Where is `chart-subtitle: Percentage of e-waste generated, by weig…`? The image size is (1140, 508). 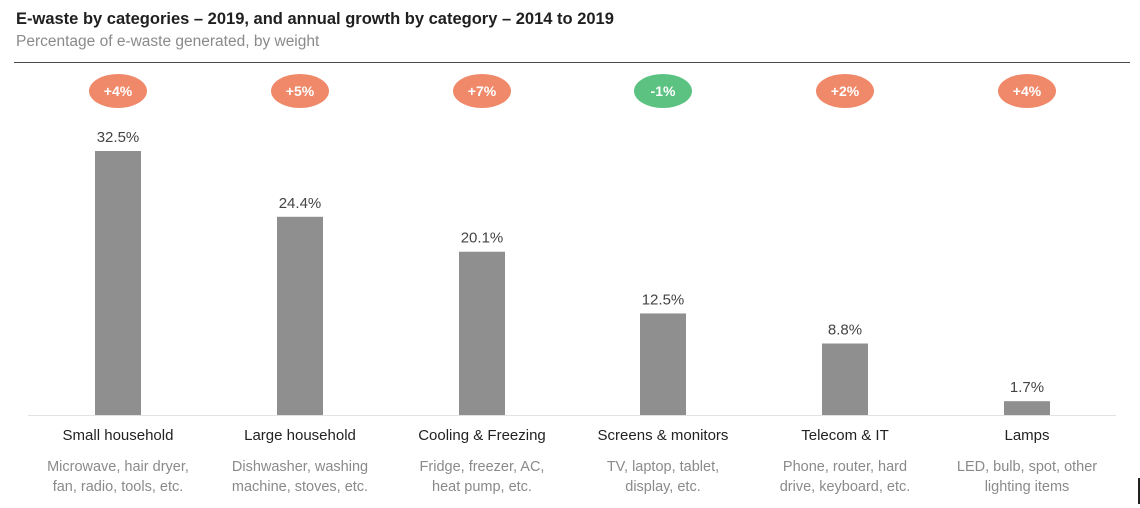
chart-subtitle: Percentage of e-waste generated, by weig… is located at coordinates (168, 41).